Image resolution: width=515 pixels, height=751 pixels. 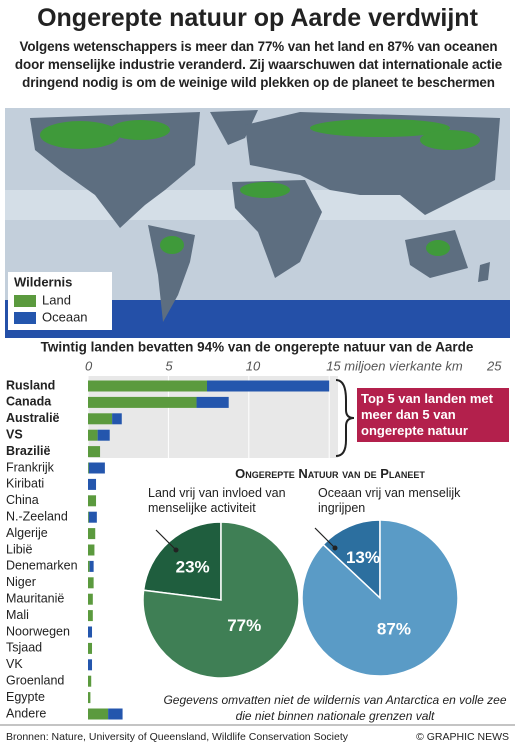 I want to click on credit: © GRAPHIC NEWS, so click(x=462, y=737).